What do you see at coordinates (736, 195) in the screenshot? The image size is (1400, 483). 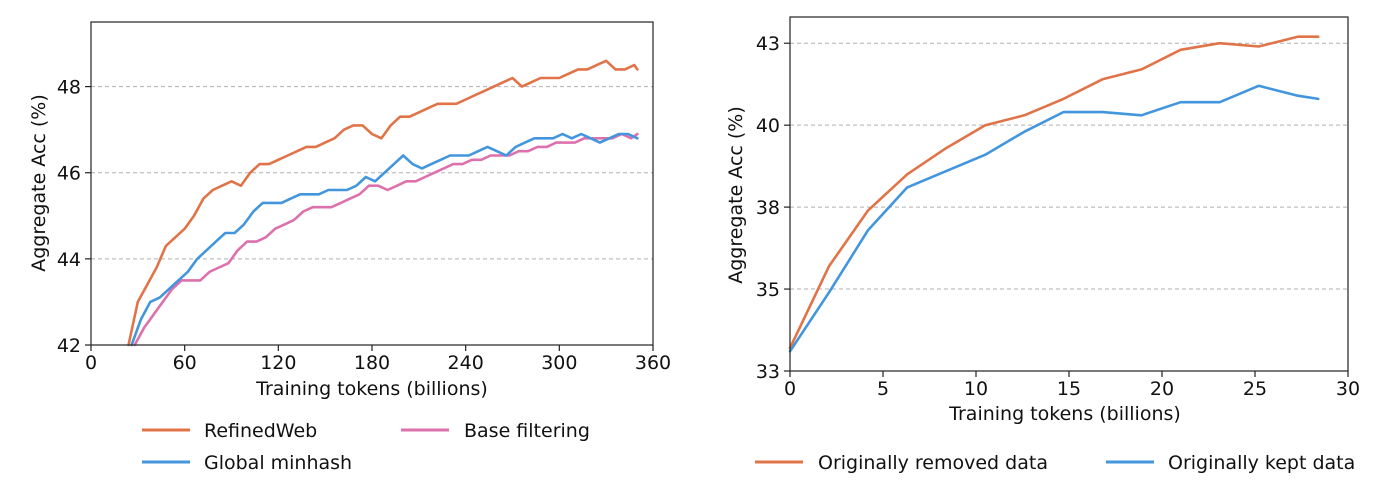 I see `right-y-axis-label: Aggregate Acc (%)` at bounding box center [736, 195].